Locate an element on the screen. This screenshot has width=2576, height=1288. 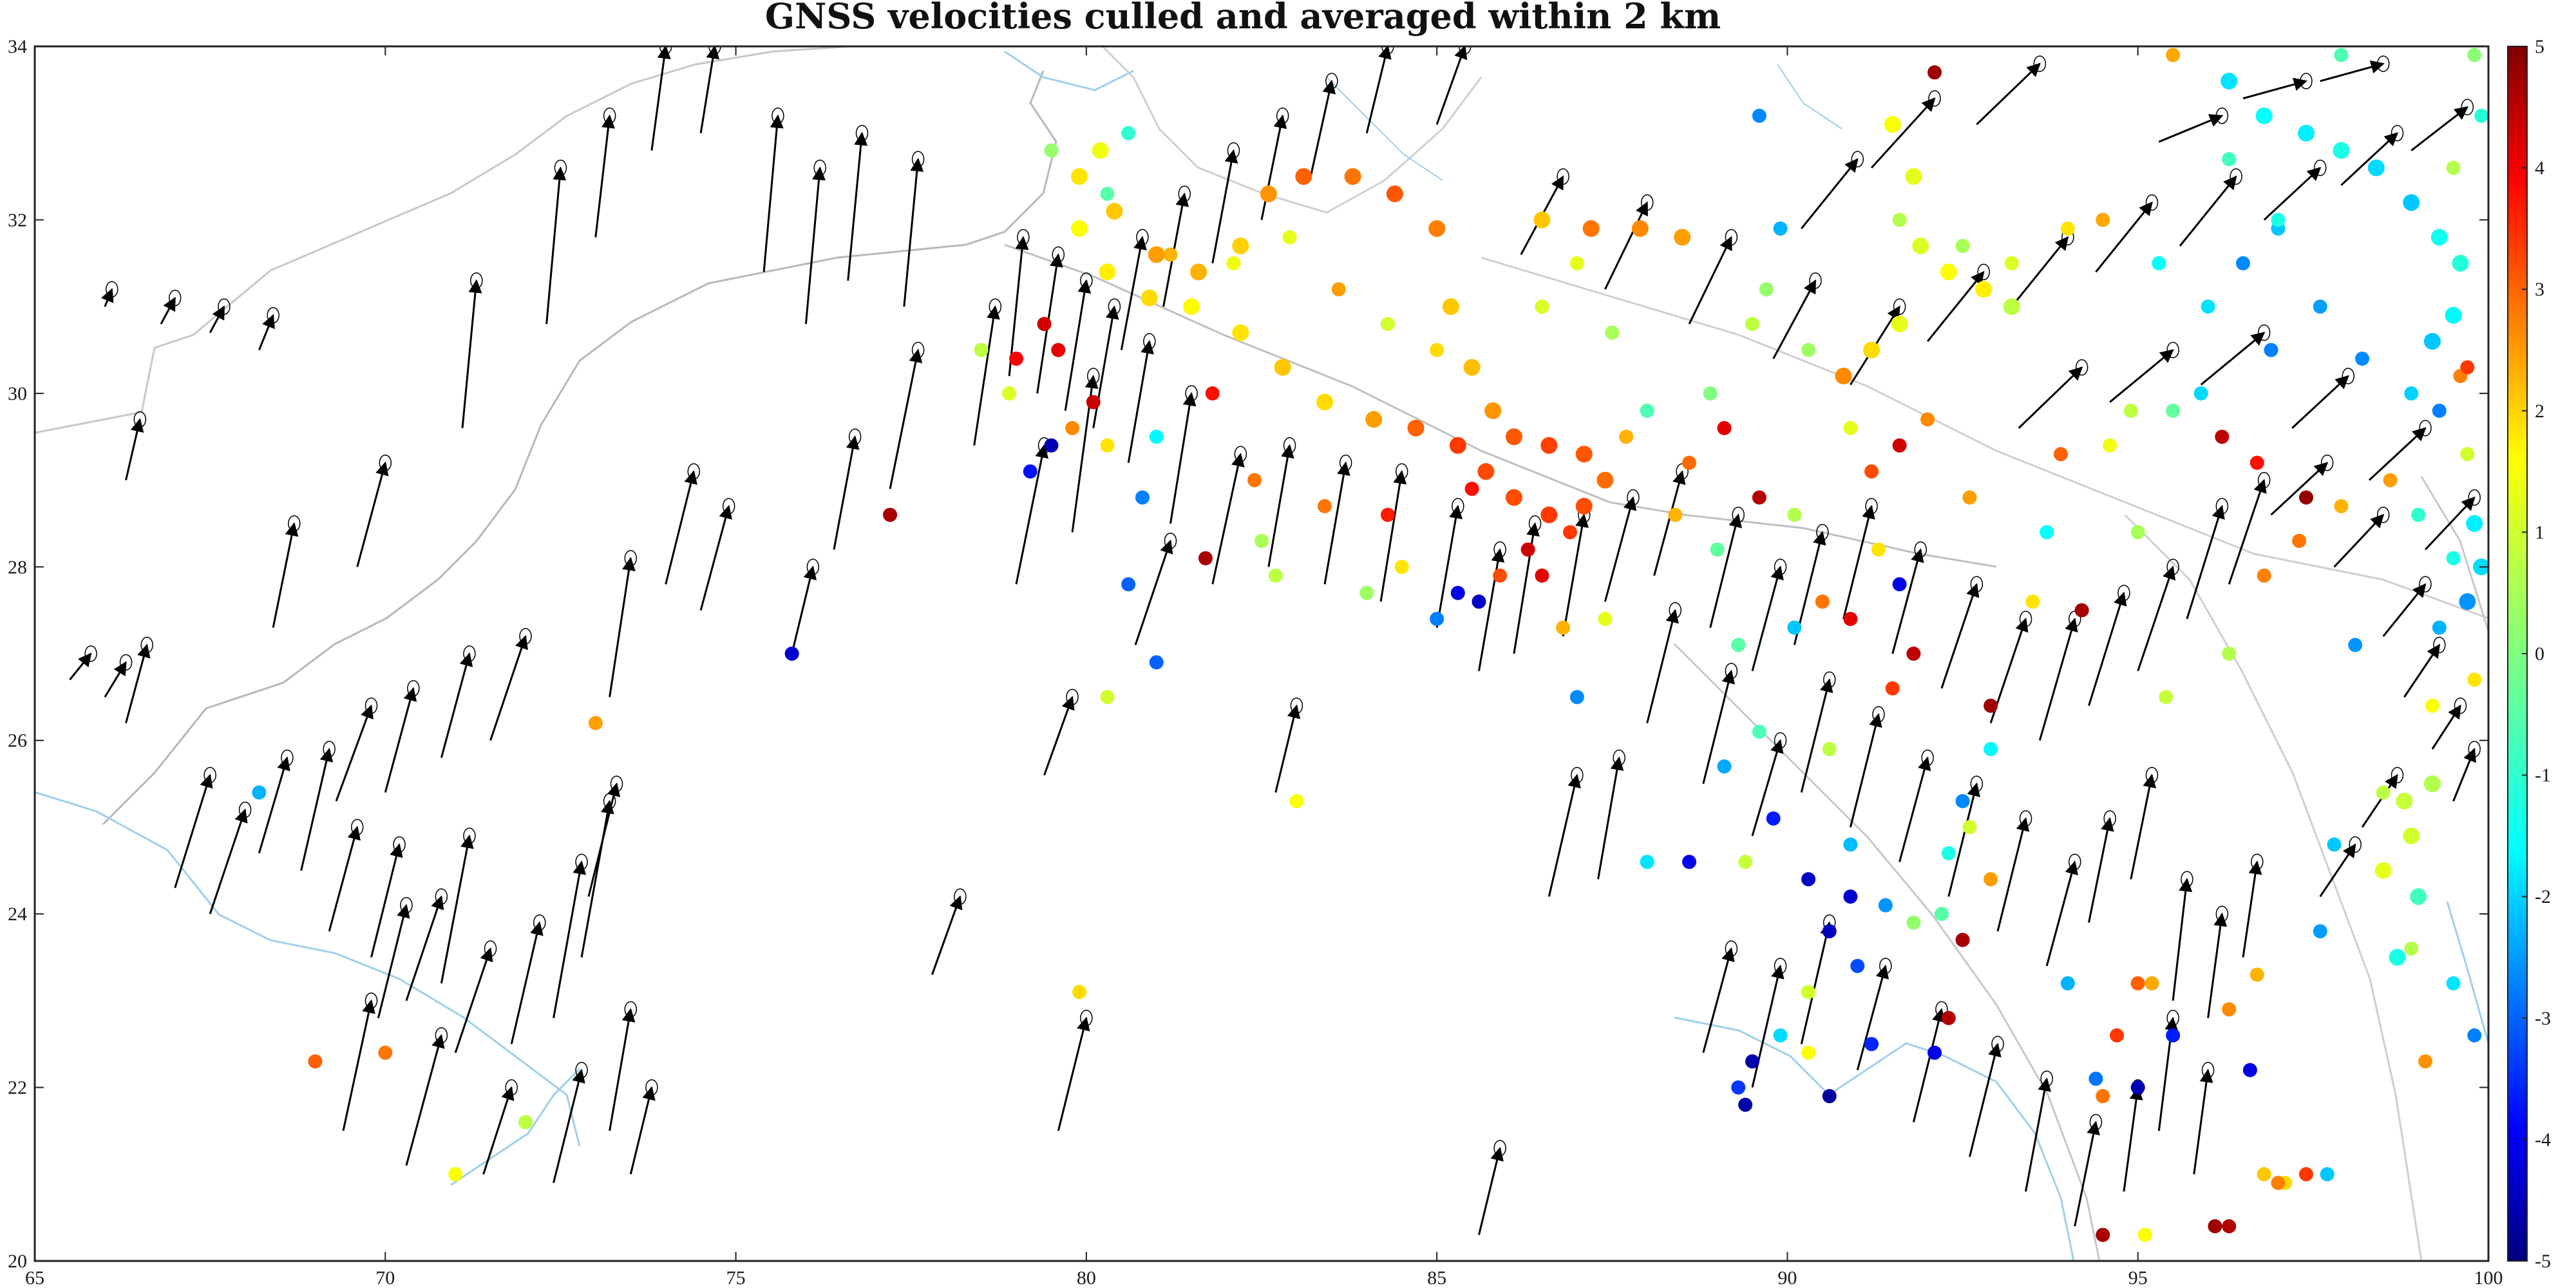
x-tick-label: 90 is located at coordinates (1787, 1277).